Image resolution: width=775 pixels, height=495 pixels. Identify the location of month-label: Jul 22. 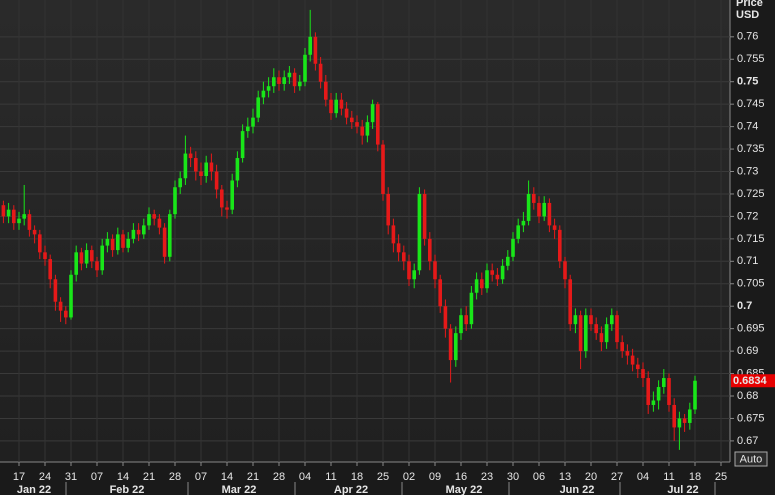
(682, 489).